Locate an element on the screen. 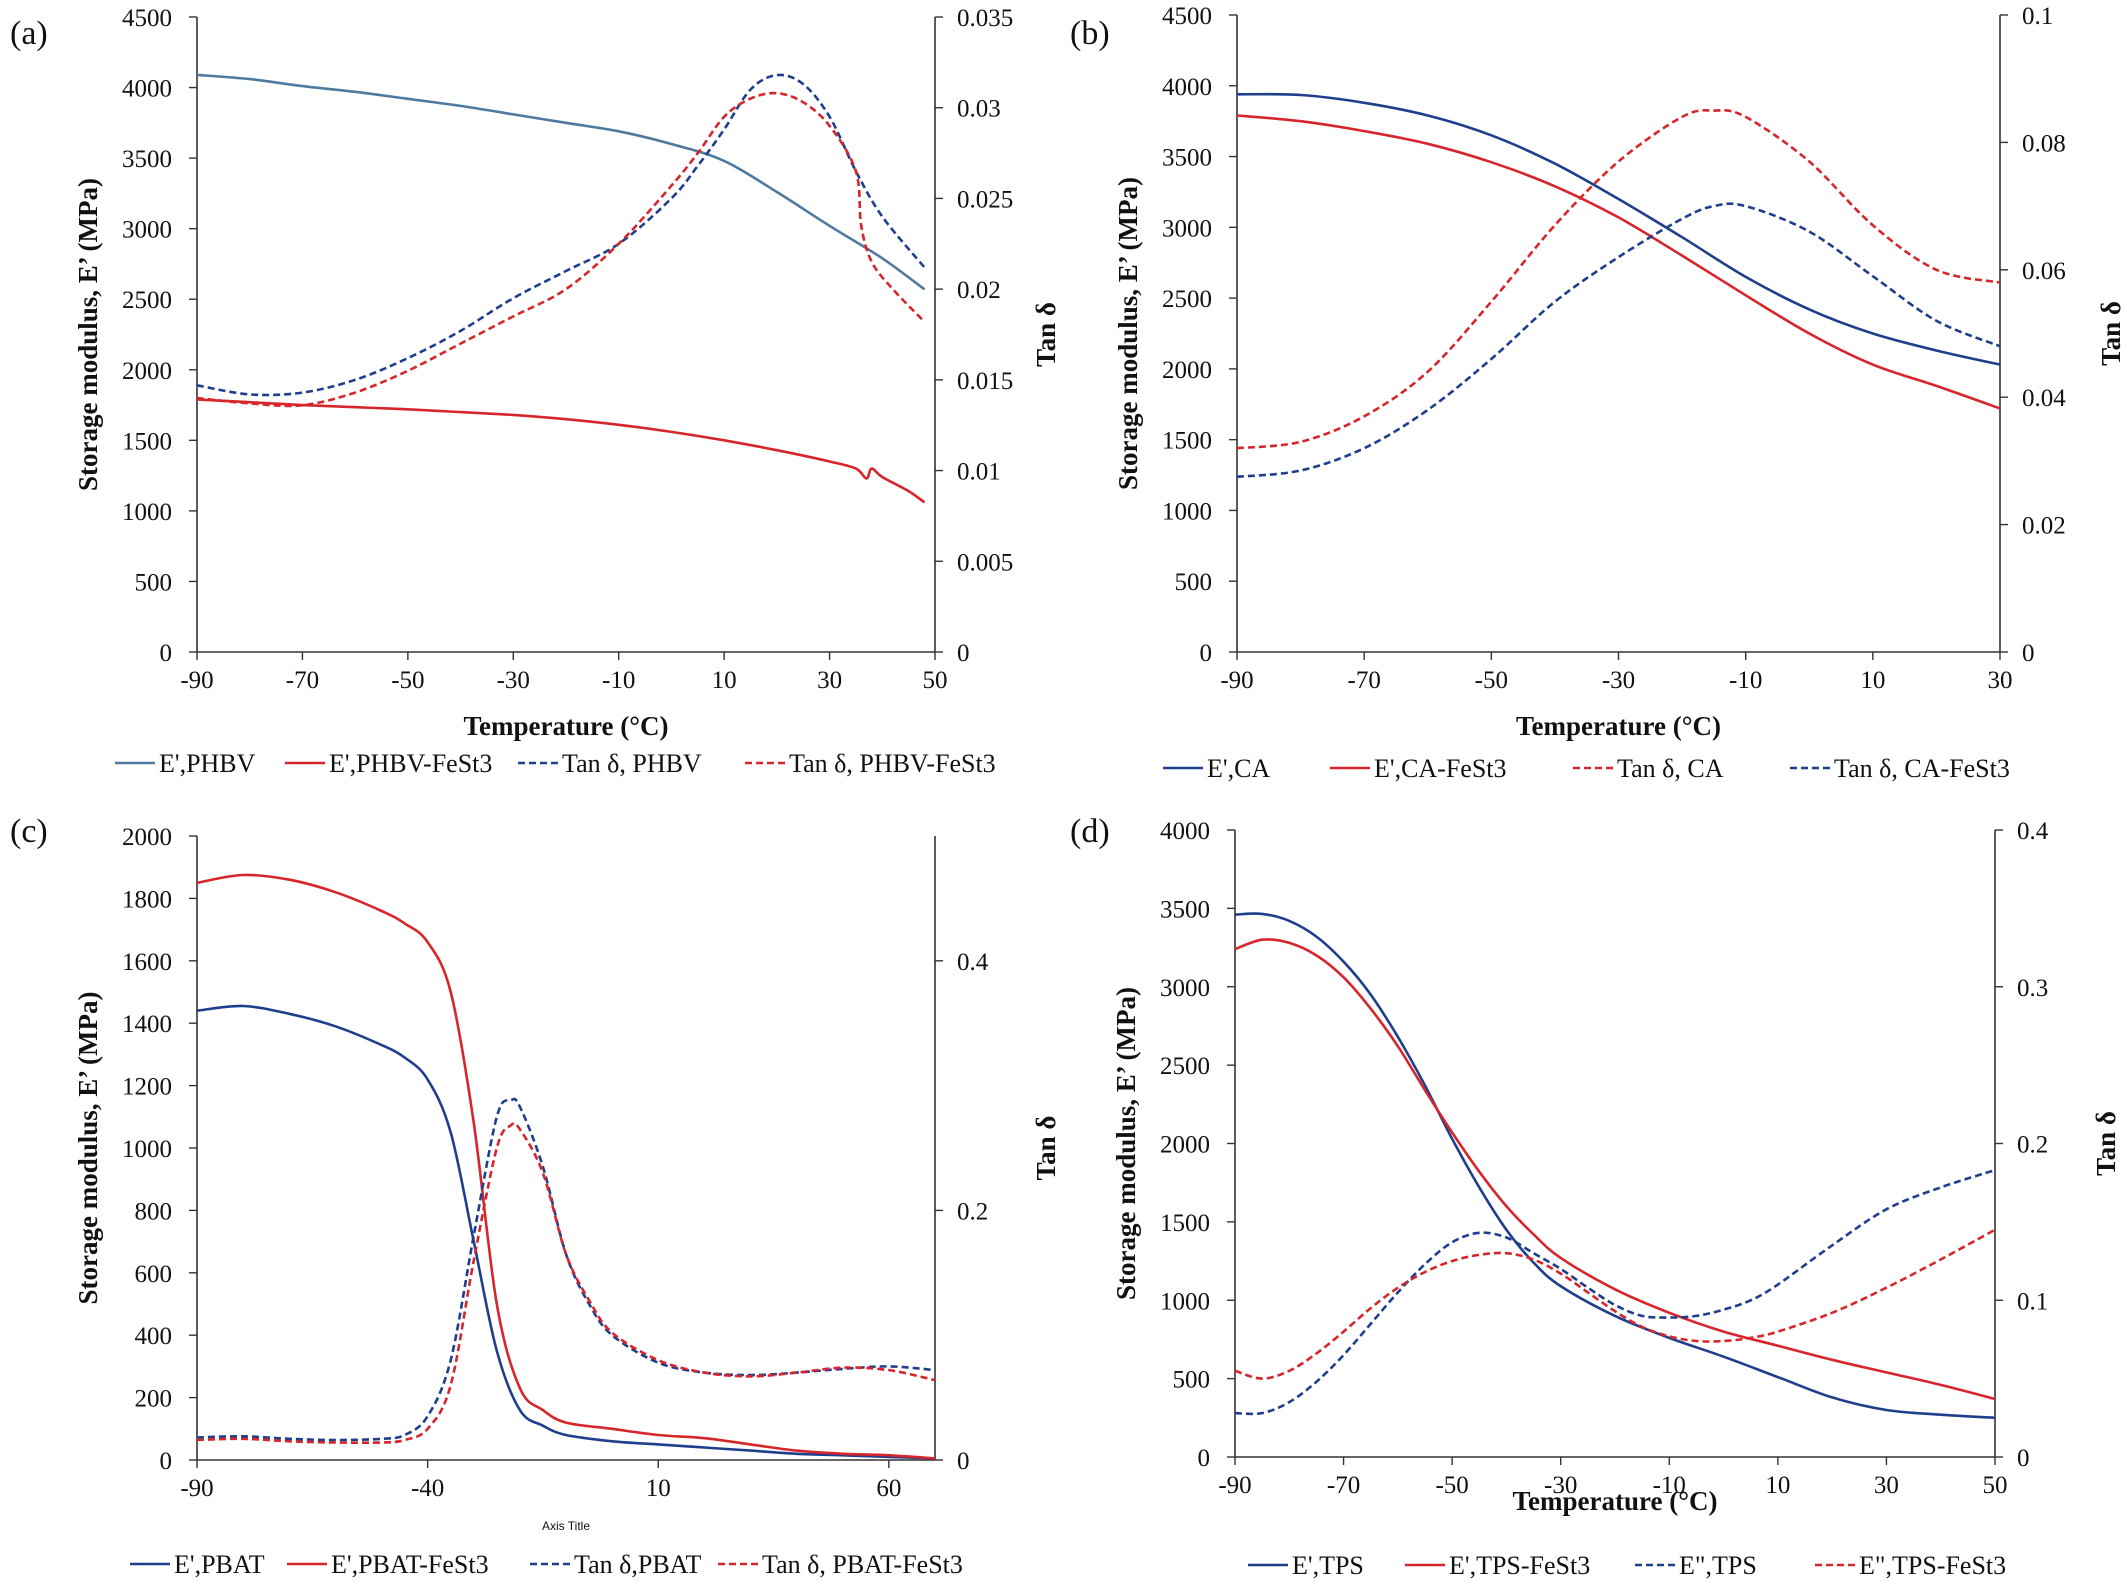  panel-label: (a) is located at coordinates (29, 33).